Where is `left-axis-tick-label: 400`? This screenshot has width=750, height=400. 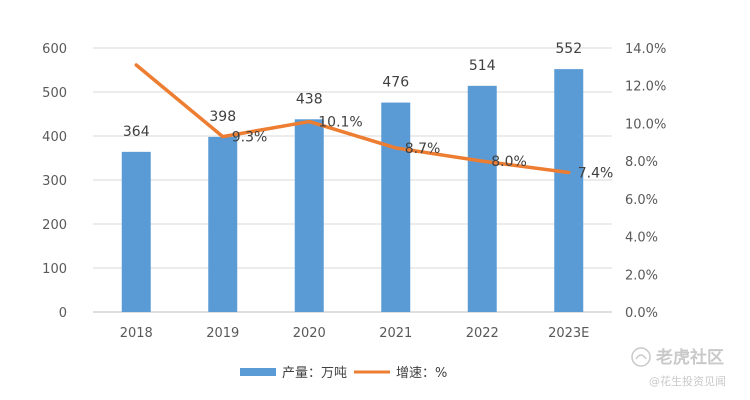
left-axis-tick-label: 400 is located at coordinates (54, 137).